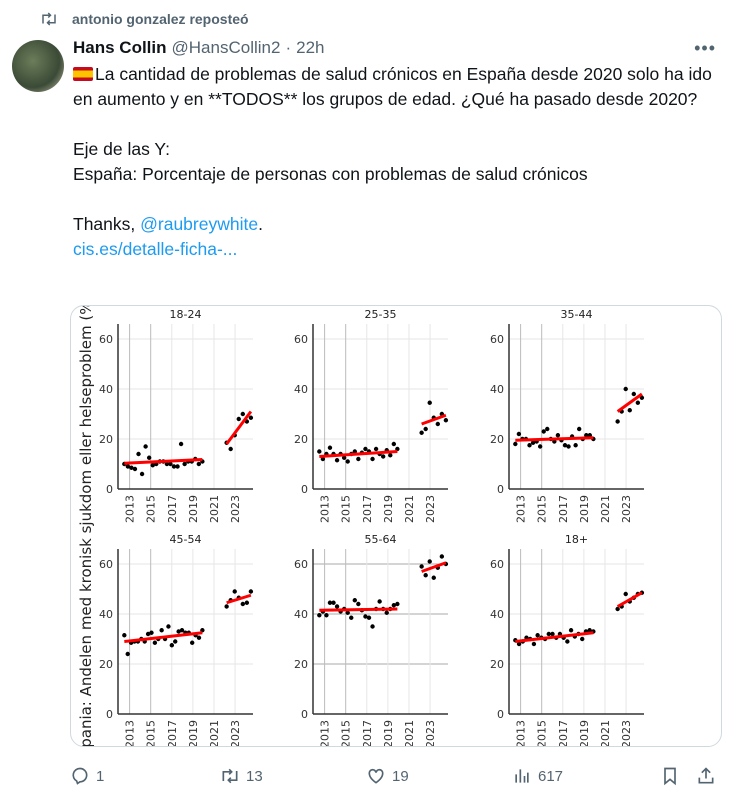 The image size is (734, 802). I want to click on y-tick-label: 0, so click(109, 489).